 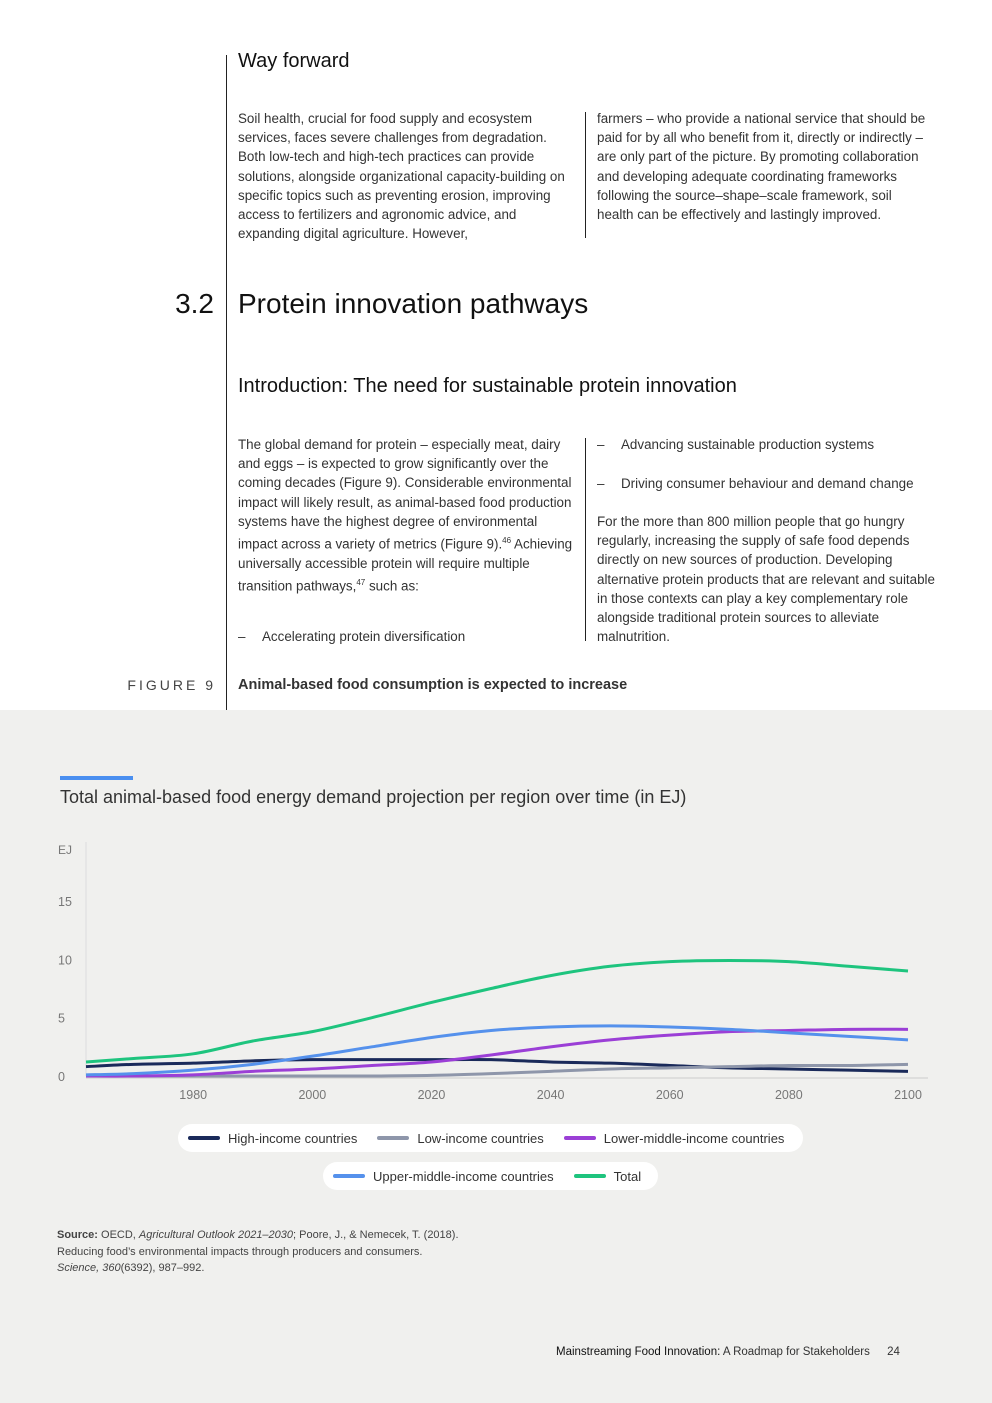 What do you see at coordinates (443, 1176) in the screenshot?
I see `legend-item-upper-middle: Upper-middle-income countries` at bounding box center [443, 1176].